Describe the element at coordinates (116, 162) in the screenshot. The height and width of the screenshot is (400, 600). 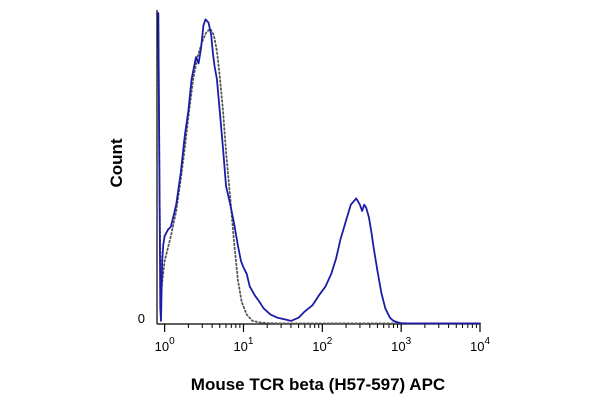
I see `y-axis-title: Count` at that location.